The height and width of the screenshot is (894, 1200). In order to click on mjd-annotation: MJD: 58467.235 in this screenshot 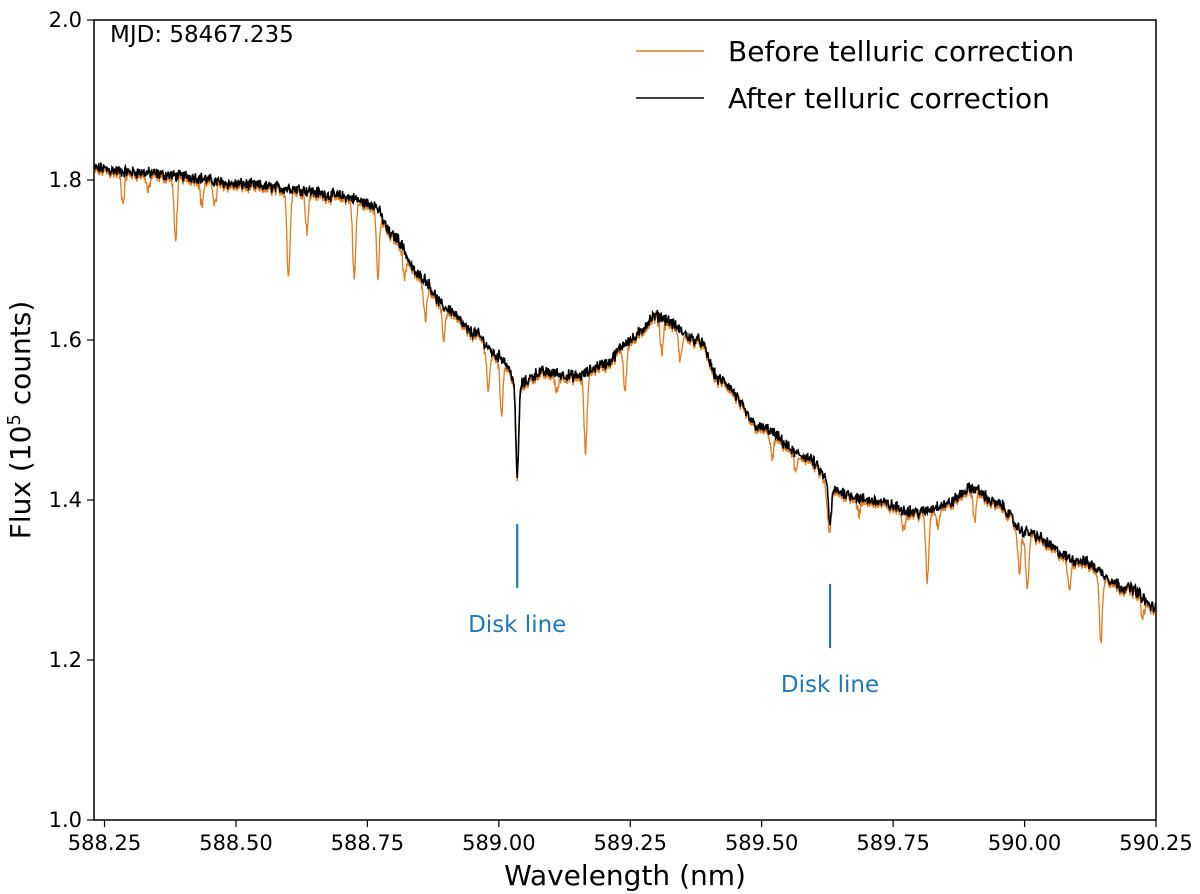, I will do `click(202, 35)`.